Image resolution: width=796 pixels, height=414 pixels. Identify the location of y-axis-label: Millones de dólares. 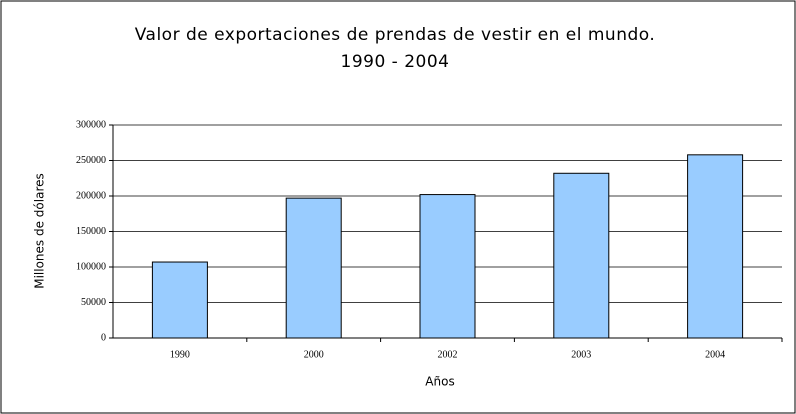
(40, 231).